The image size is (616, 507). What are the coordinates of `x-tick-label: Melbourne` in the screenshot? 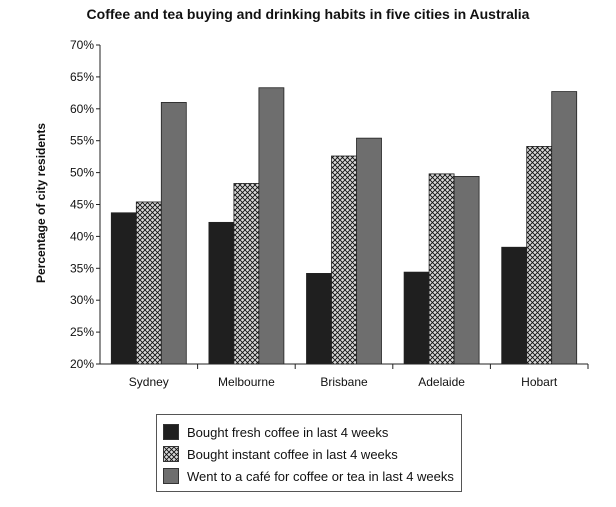 It's located at (246, 382).